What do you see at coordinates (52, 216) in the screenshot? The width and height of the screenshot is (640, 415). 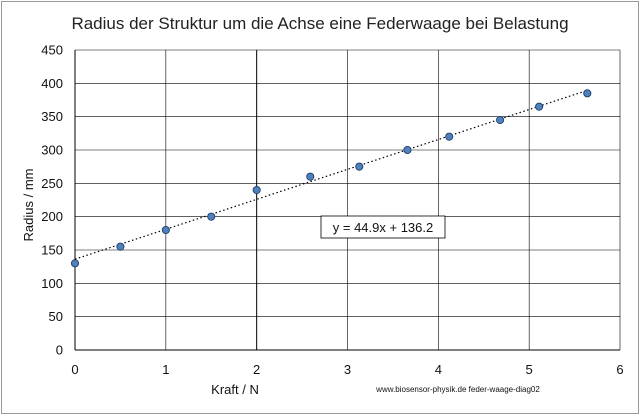 I see `y-tick-label: 200` at bounding box center [52, 216].